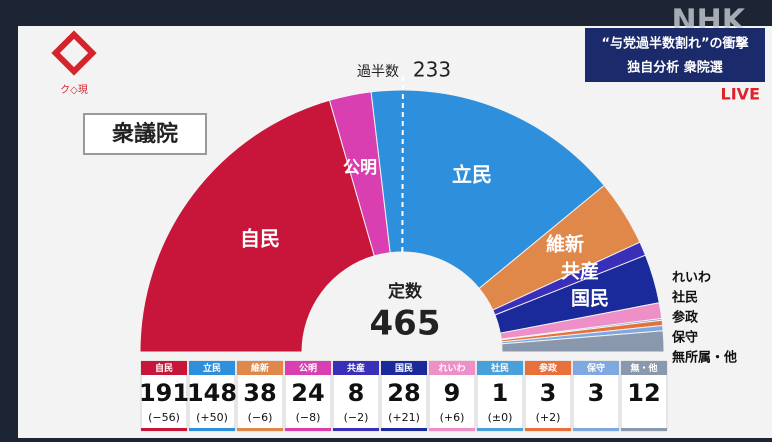  I want to click on logo: ク◇現, so click(74, 90).